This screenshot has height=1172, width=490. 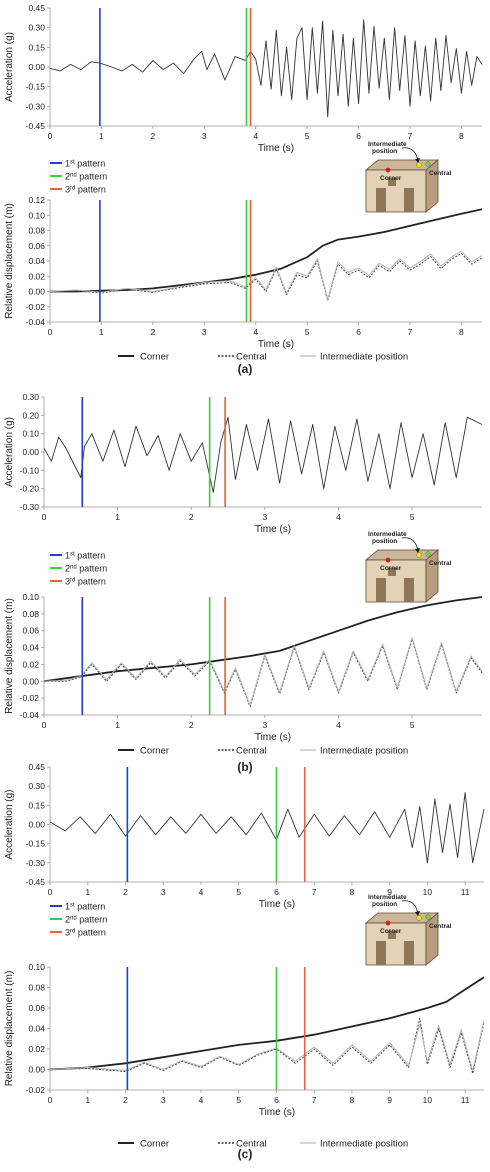 I want to click on inset-arrowhead, so click(x=417, y=160).